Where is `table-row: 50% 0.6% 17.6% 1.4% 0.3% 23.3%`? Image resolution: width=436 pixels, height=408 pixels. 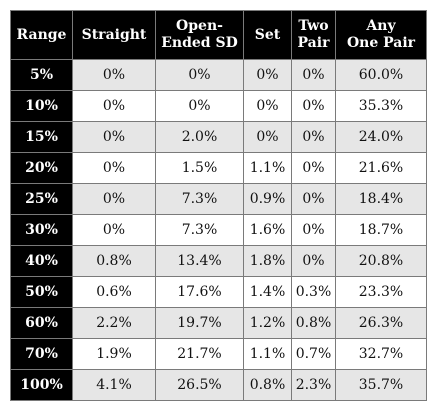
table-row: 50% 0.6% 17.6% 1.4% 0.3% 23.3% is located at coordinates (218, 292).